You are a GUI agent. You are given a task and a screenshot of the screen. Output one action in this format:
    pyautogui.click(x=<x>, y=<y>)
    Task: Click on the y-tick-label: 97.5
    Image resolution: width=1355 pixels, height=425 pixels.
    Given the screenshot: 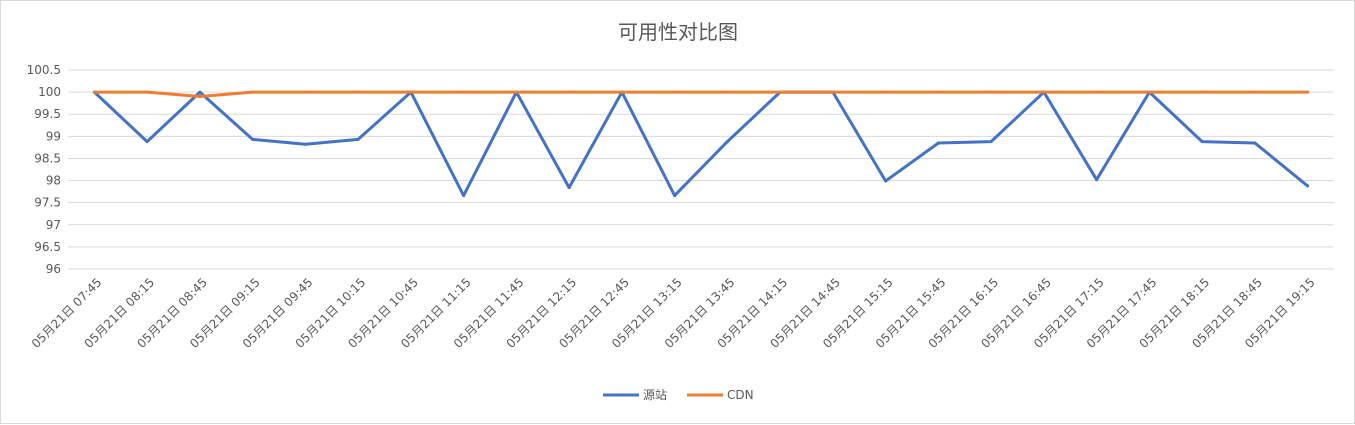 What is the action you would take?
    pyautogui.click(x=47, y=203)
    